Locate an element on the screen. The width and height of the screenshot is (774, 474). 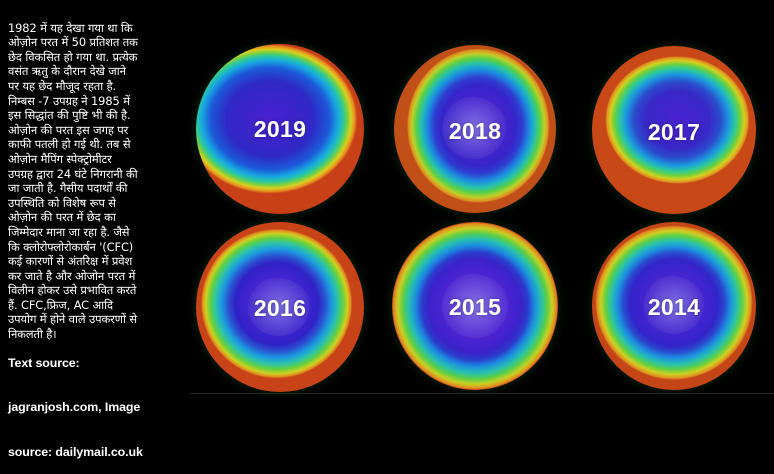
year-label: 2015 is located at coordinates (475, 307).